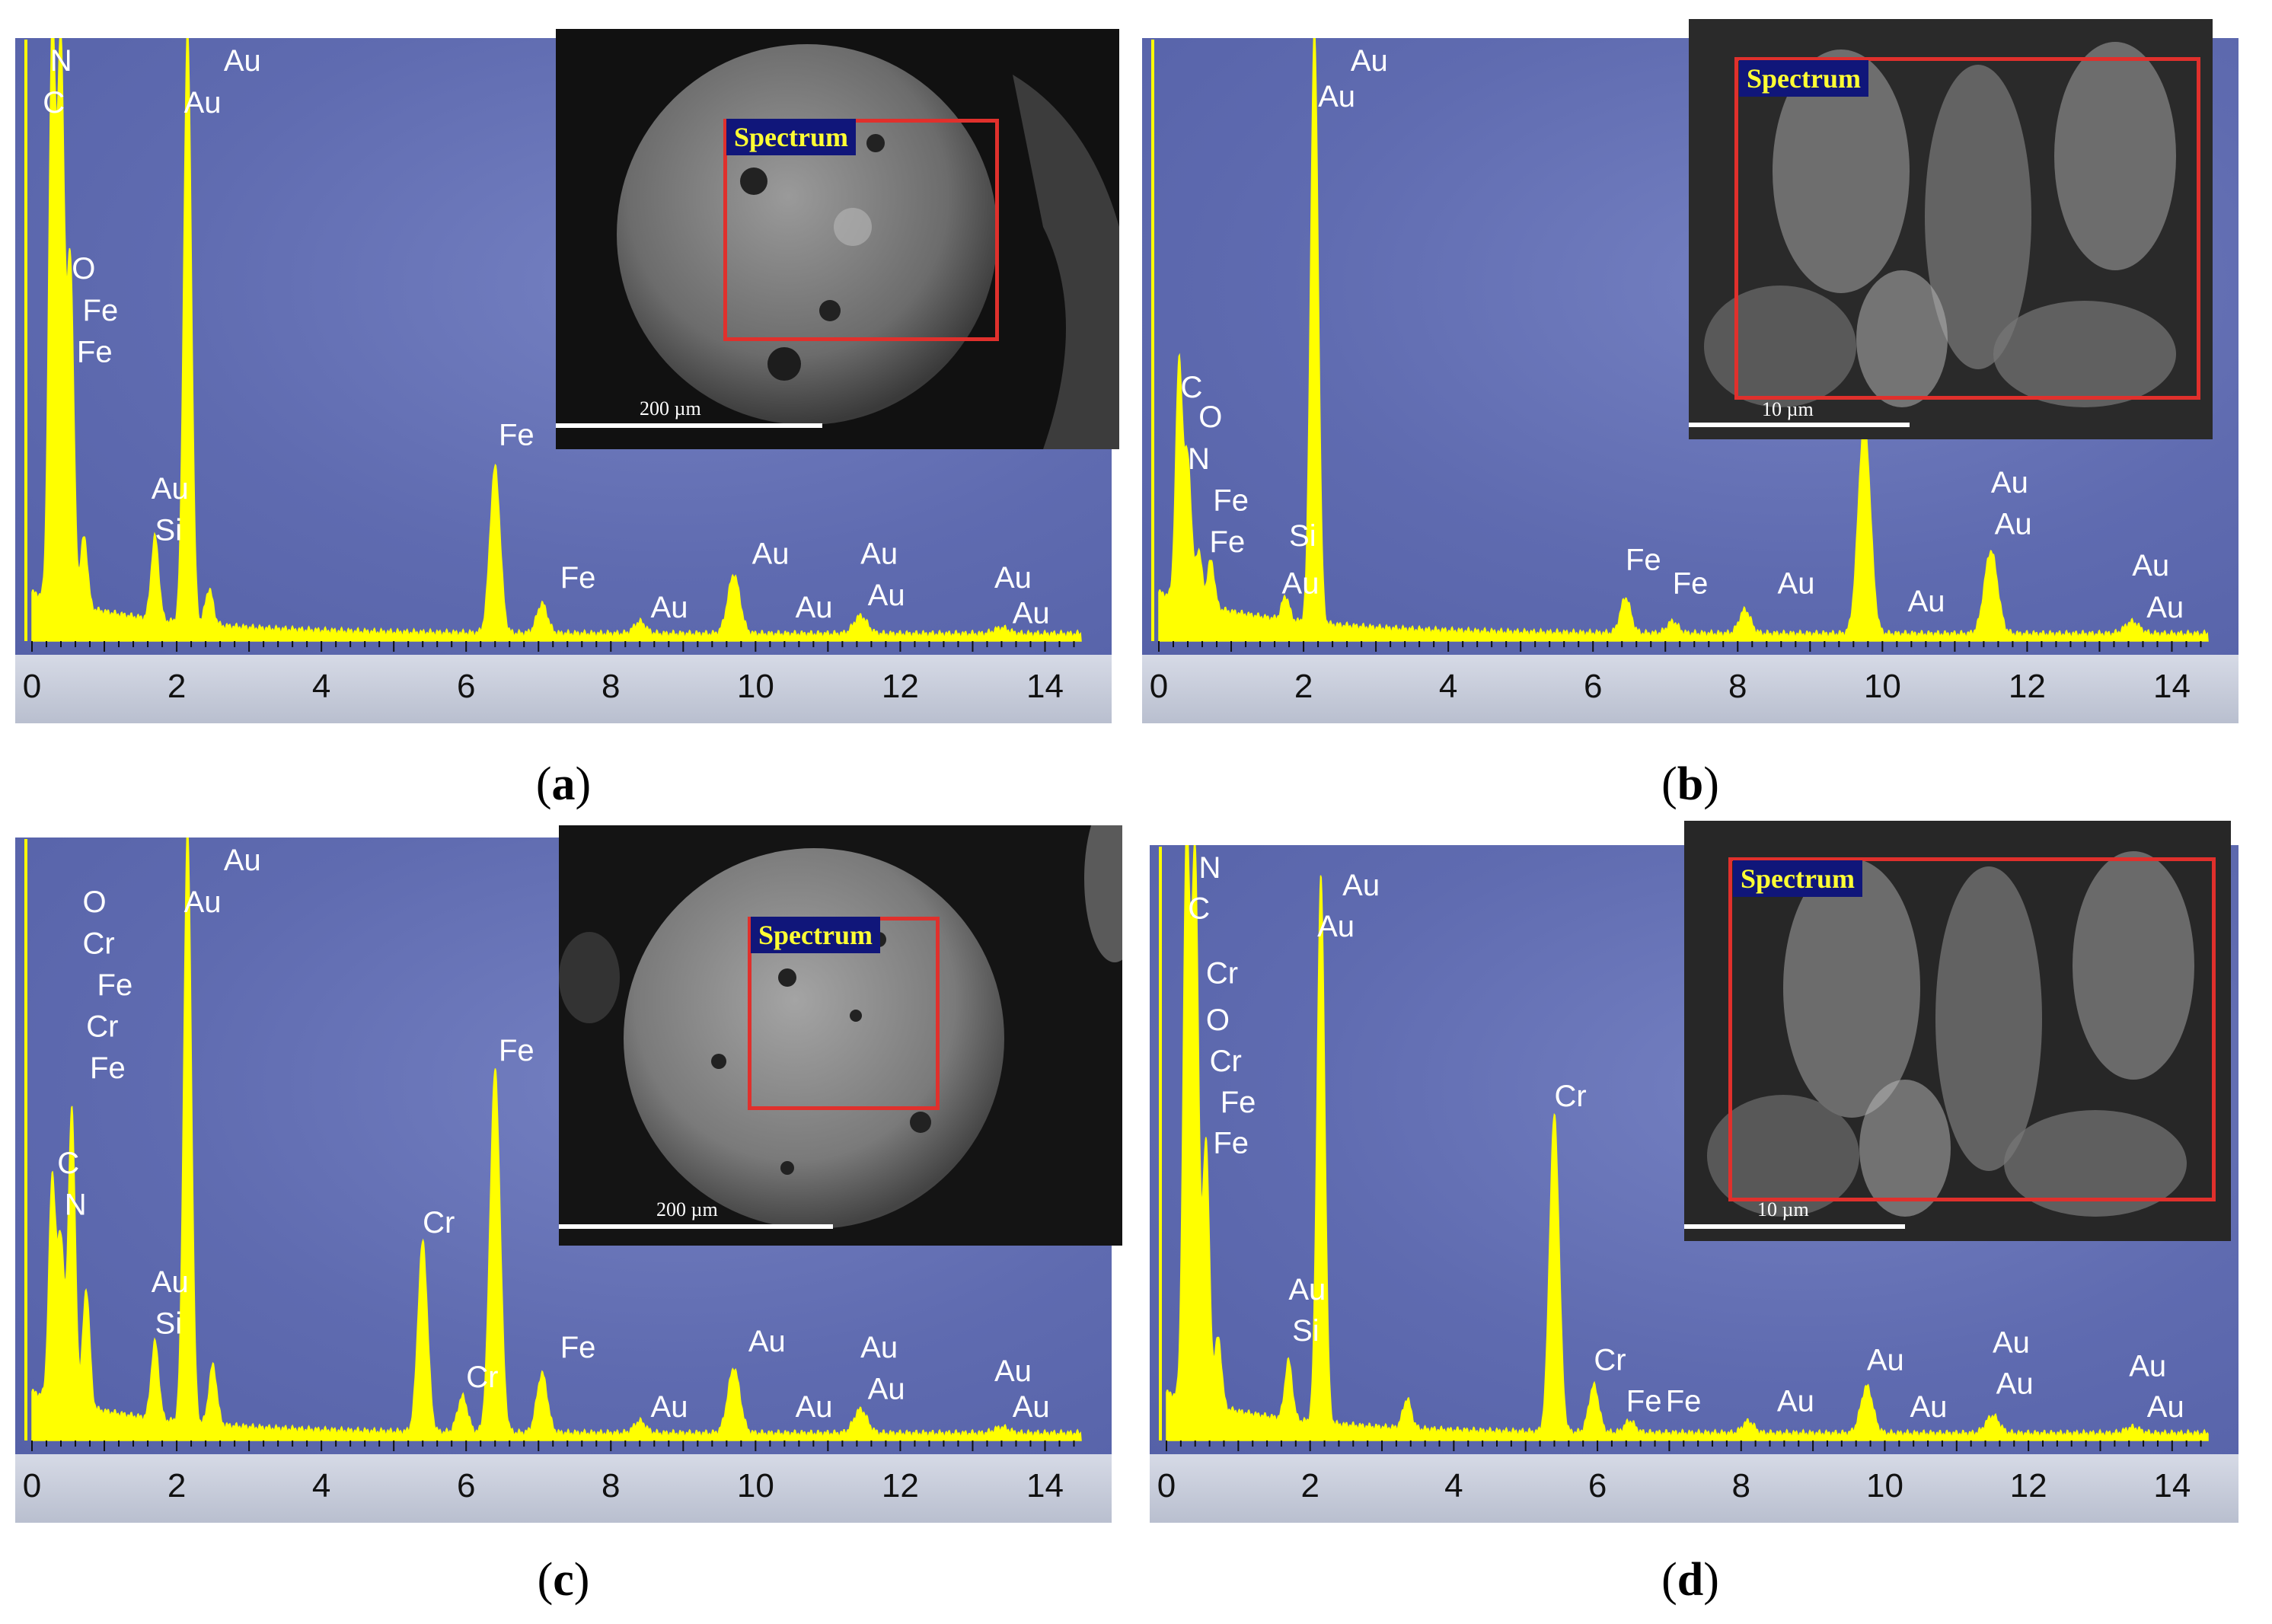  What do you see at coordinates (1690, 1580) in the screenshot?
I see `caption-d: (d)` at bounding box center [1690, 1580].